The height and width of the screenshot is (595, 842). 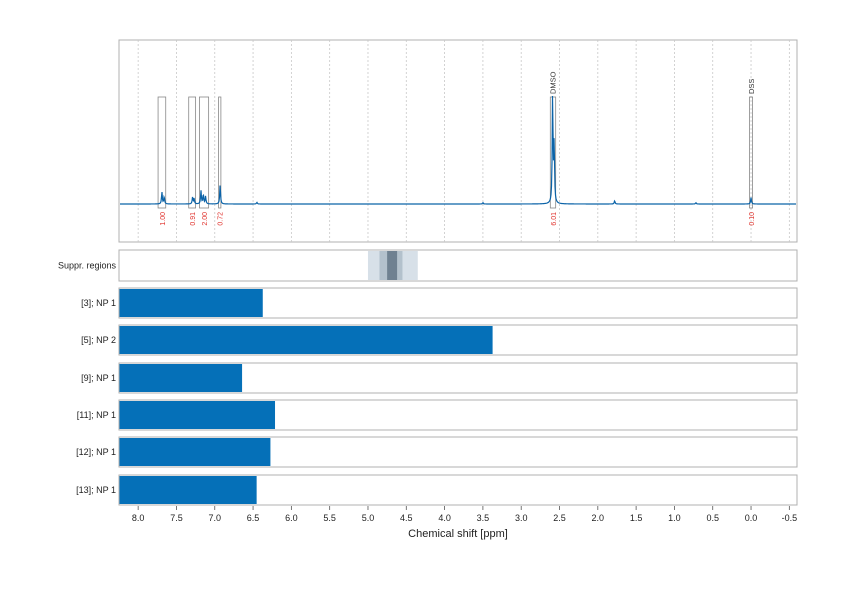 What do you see at coordinates (521, 518) in the screenshot?
I see `x-tick-label: 3.0` at bounding box center [521, 518].